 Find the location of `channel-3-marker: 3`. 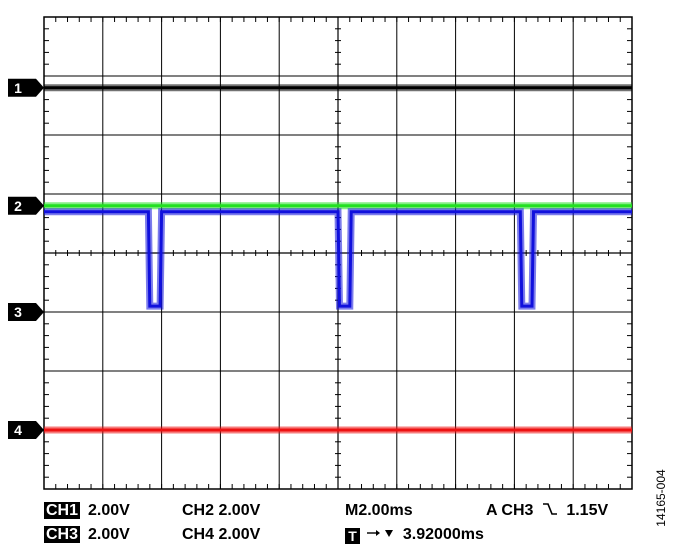

channel-3-marker: 3 is located at coordinates (26, 312).